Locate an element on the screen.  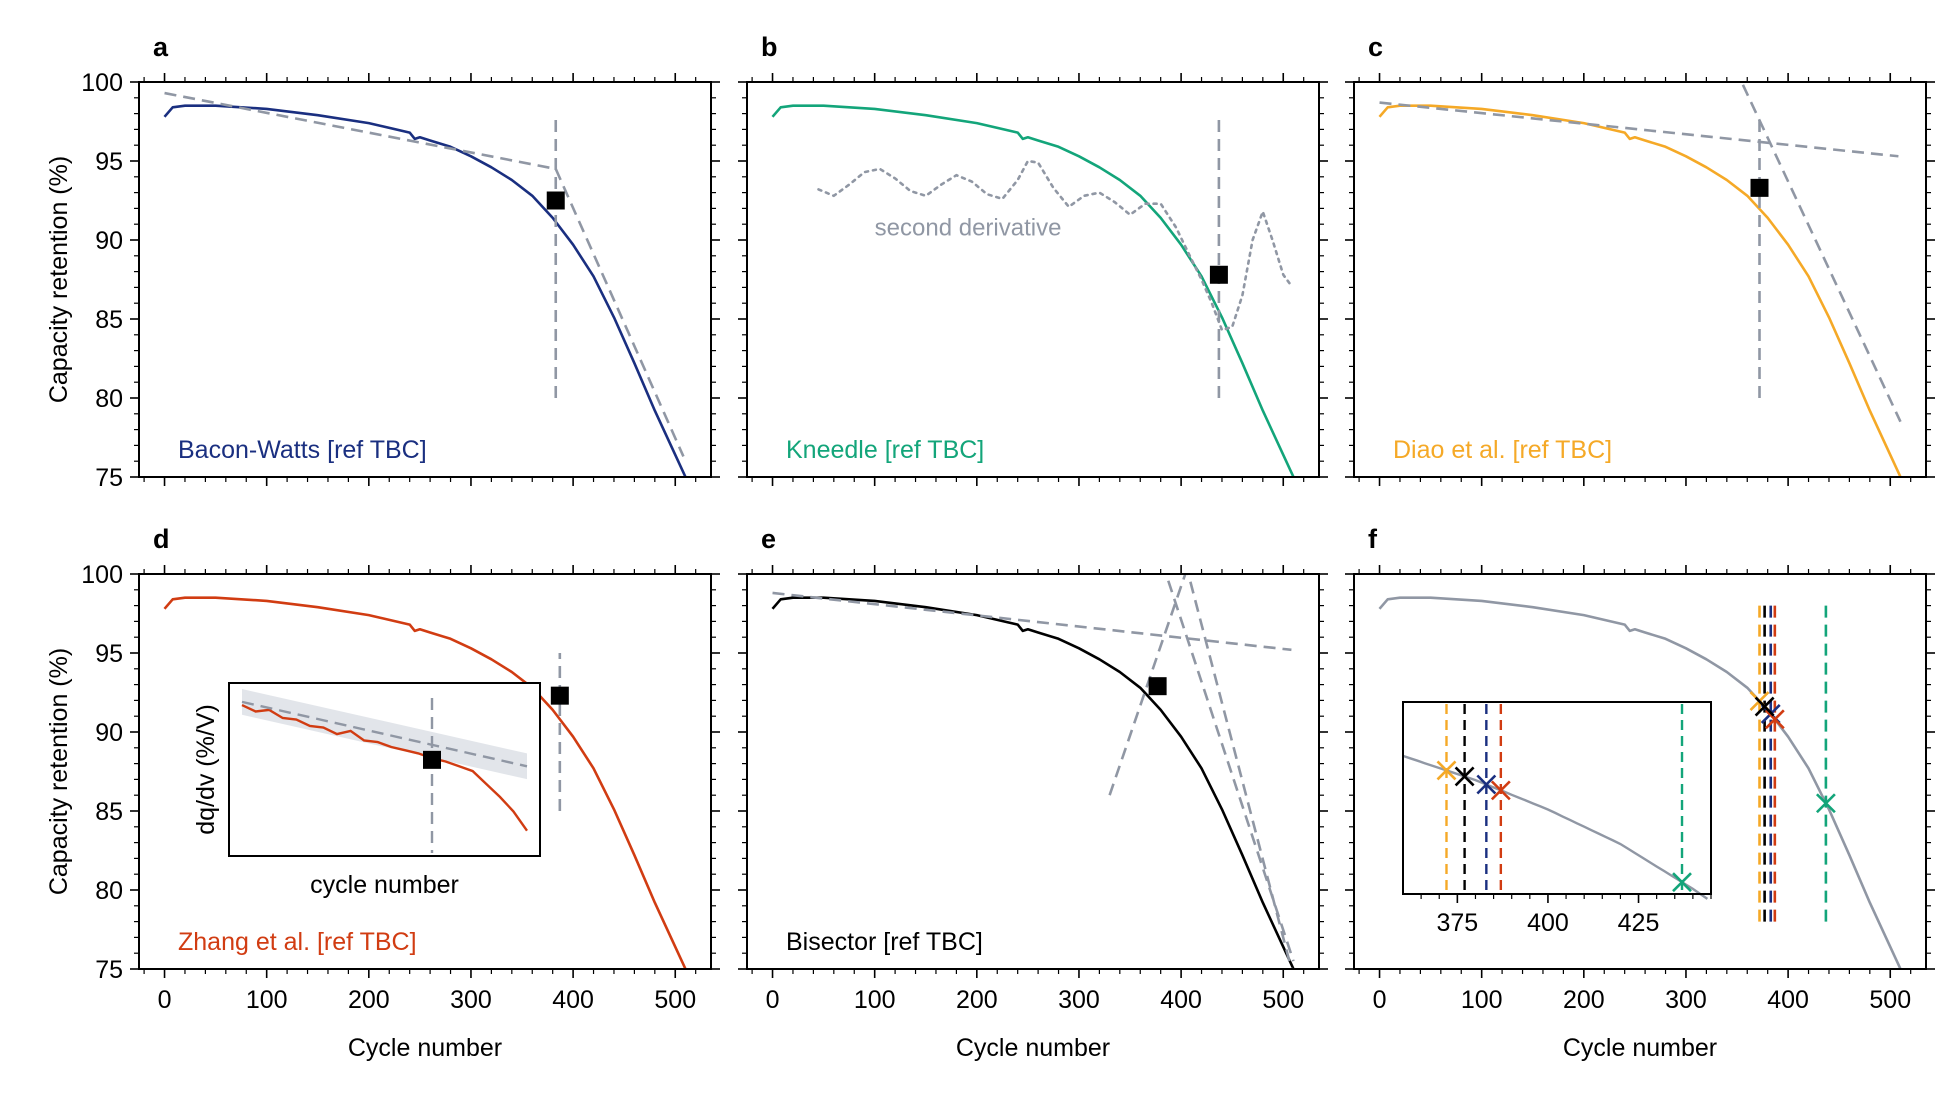
panel-f: f 375 400 425 0 100 200 300 400 500 Cycle number is located at coordinates (1640, 793).